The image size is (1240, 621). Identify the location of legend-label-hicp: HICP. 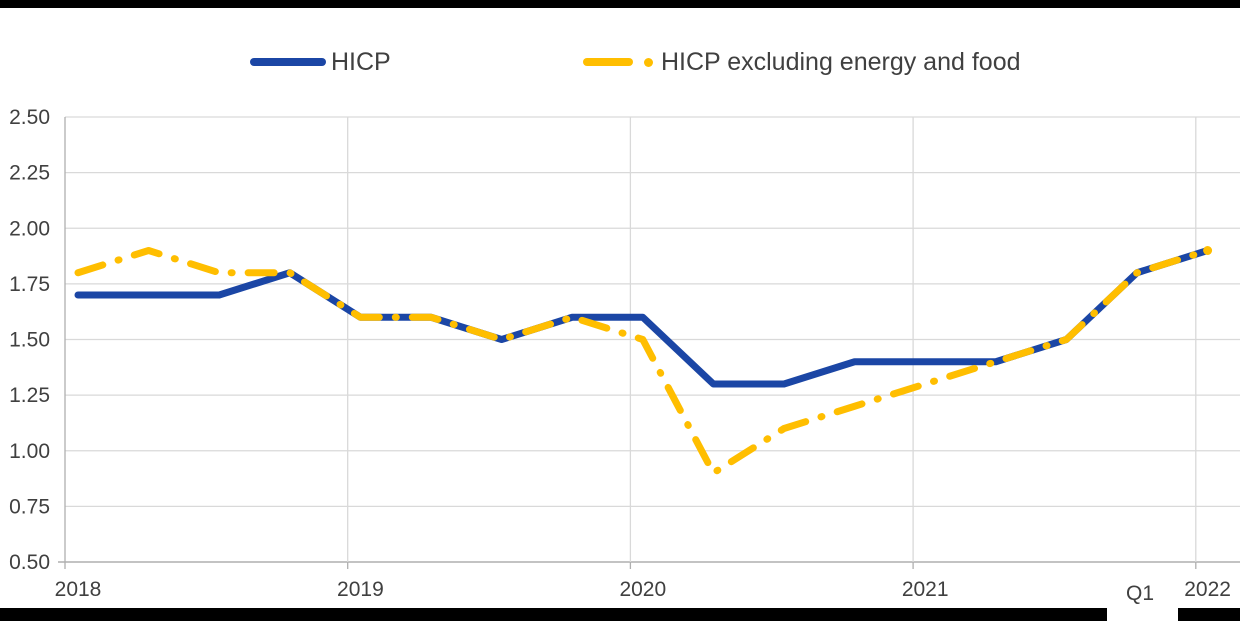
(361, 61).